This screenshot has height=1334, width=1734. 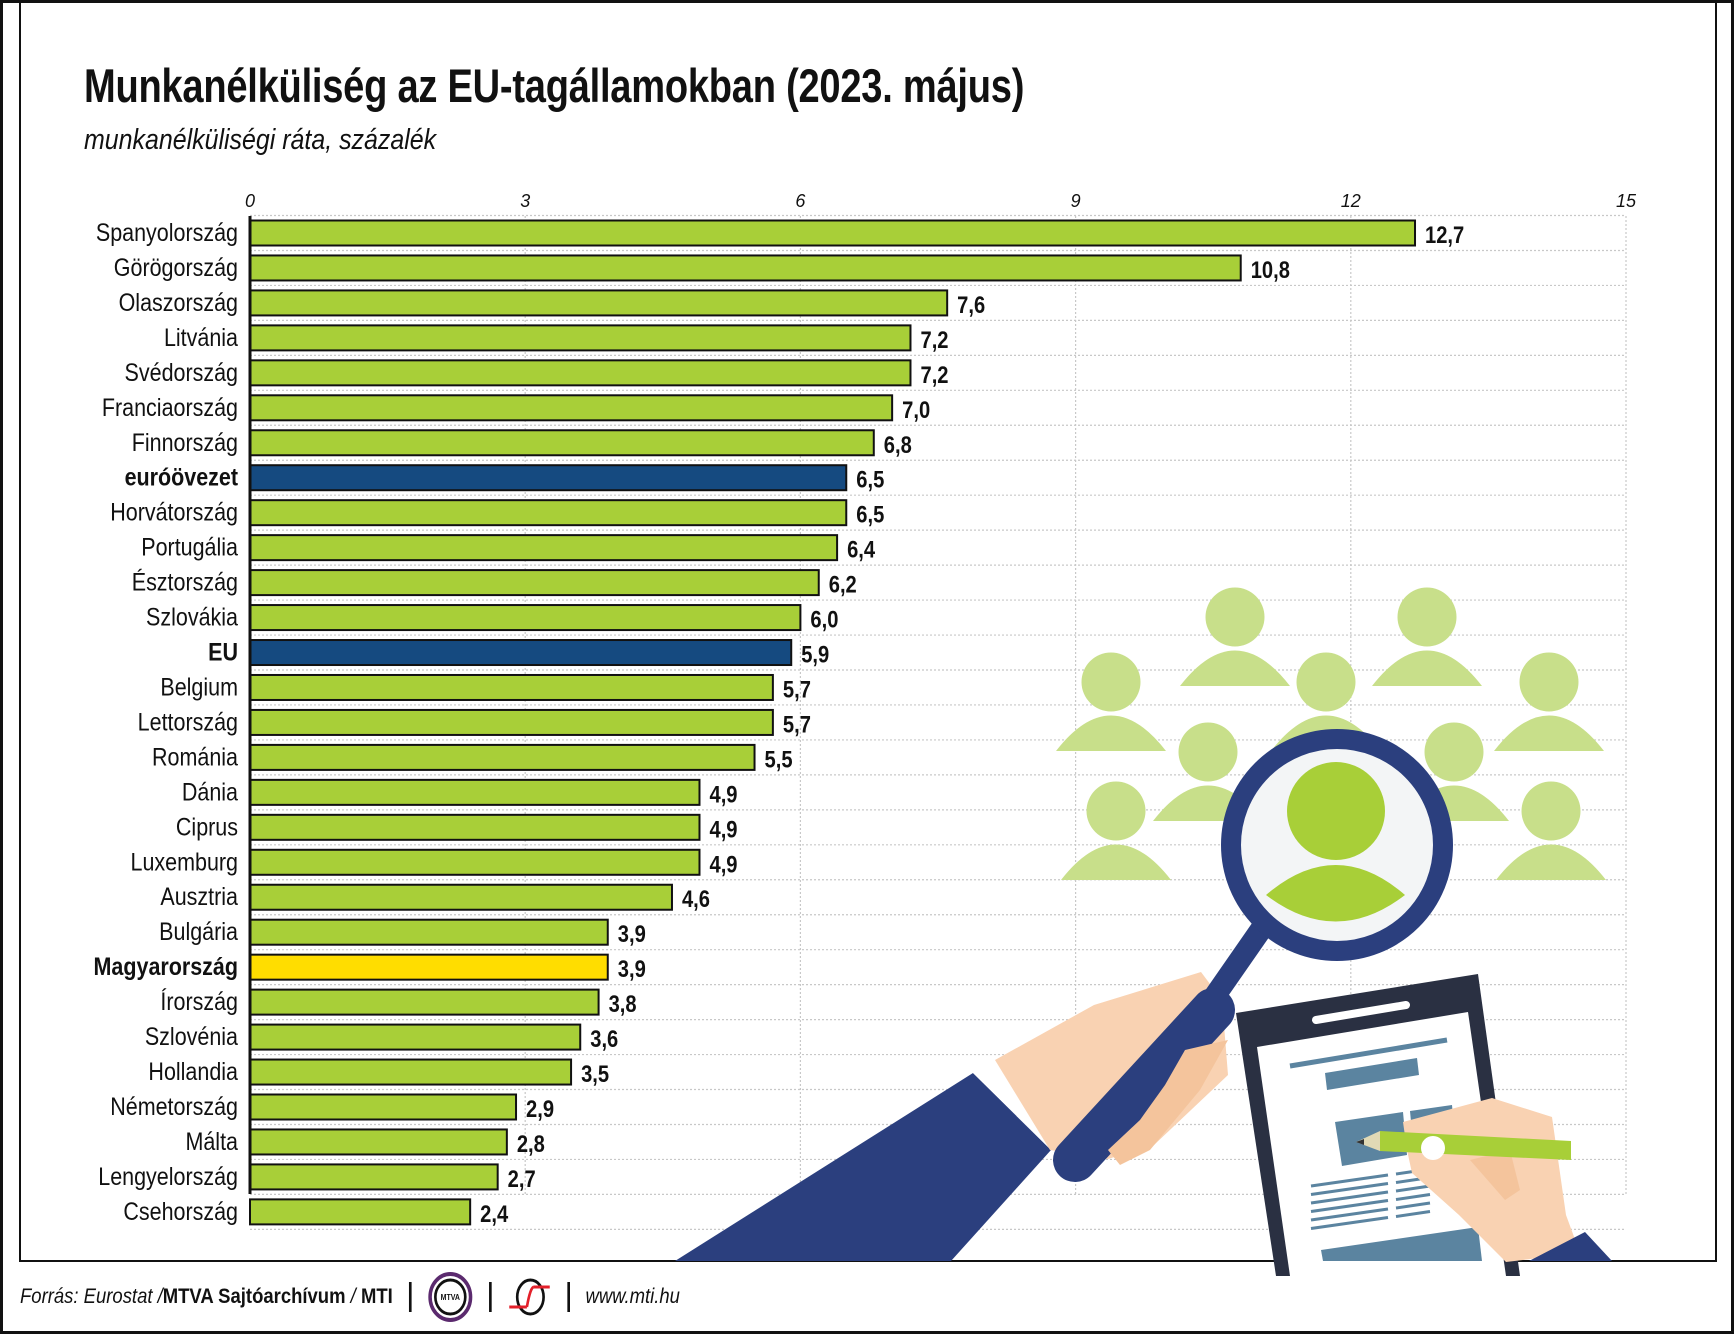 I want to click on magnifier-grip, so click(x=1144, y=1085).